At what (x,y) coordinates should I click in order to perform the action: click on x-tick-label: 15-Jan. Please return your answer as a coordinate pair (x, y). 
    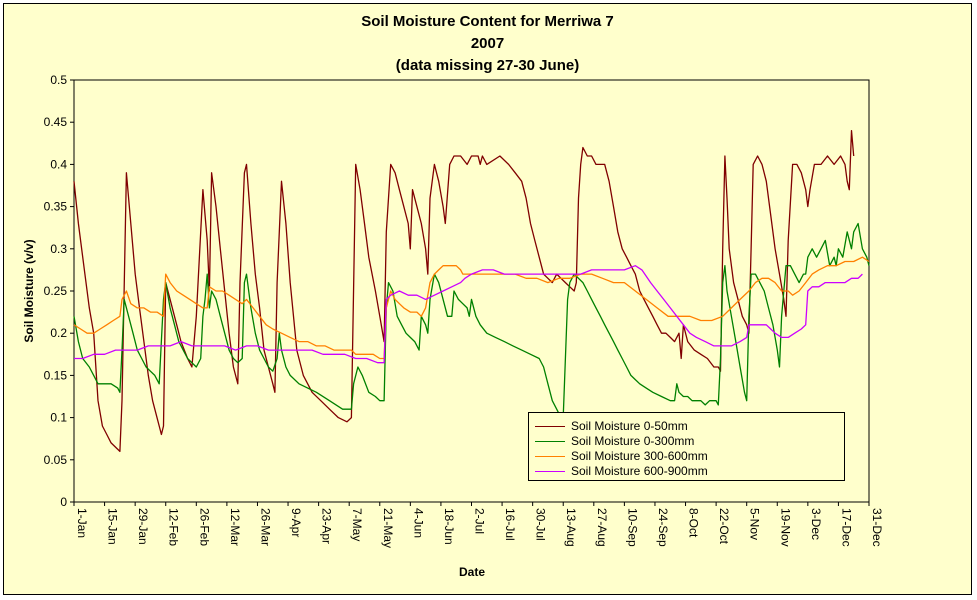
    Looking at the image, I should click on (113, 526).